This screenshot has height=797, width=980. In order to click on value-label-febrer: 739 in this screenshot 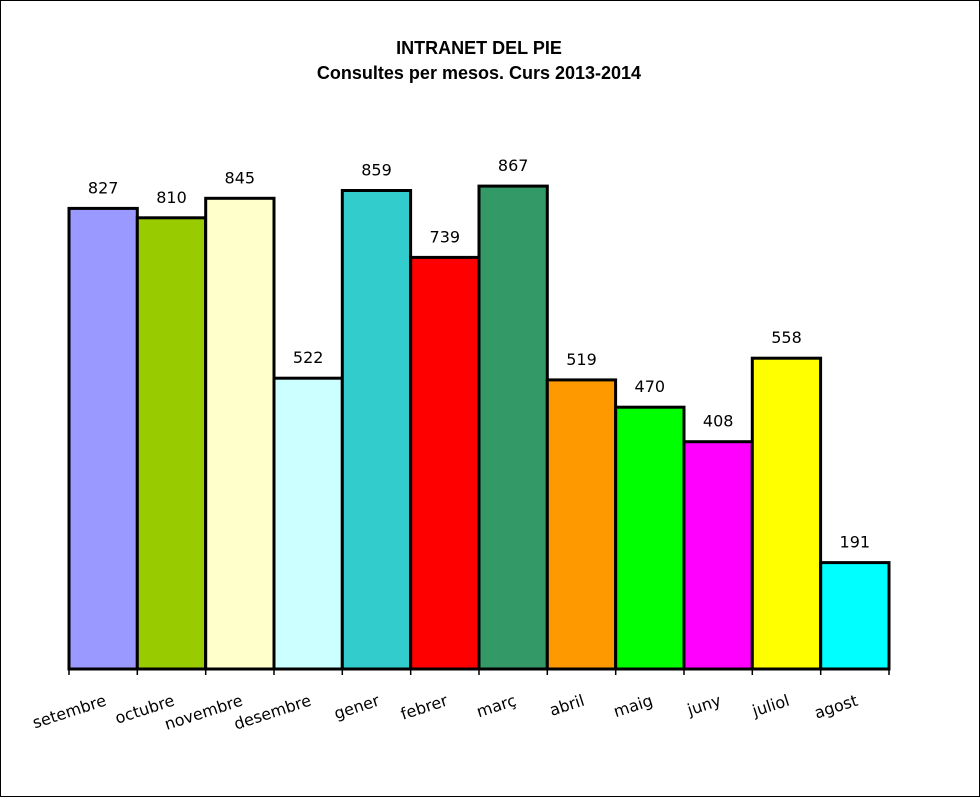, I will do `click(445, 236)`.